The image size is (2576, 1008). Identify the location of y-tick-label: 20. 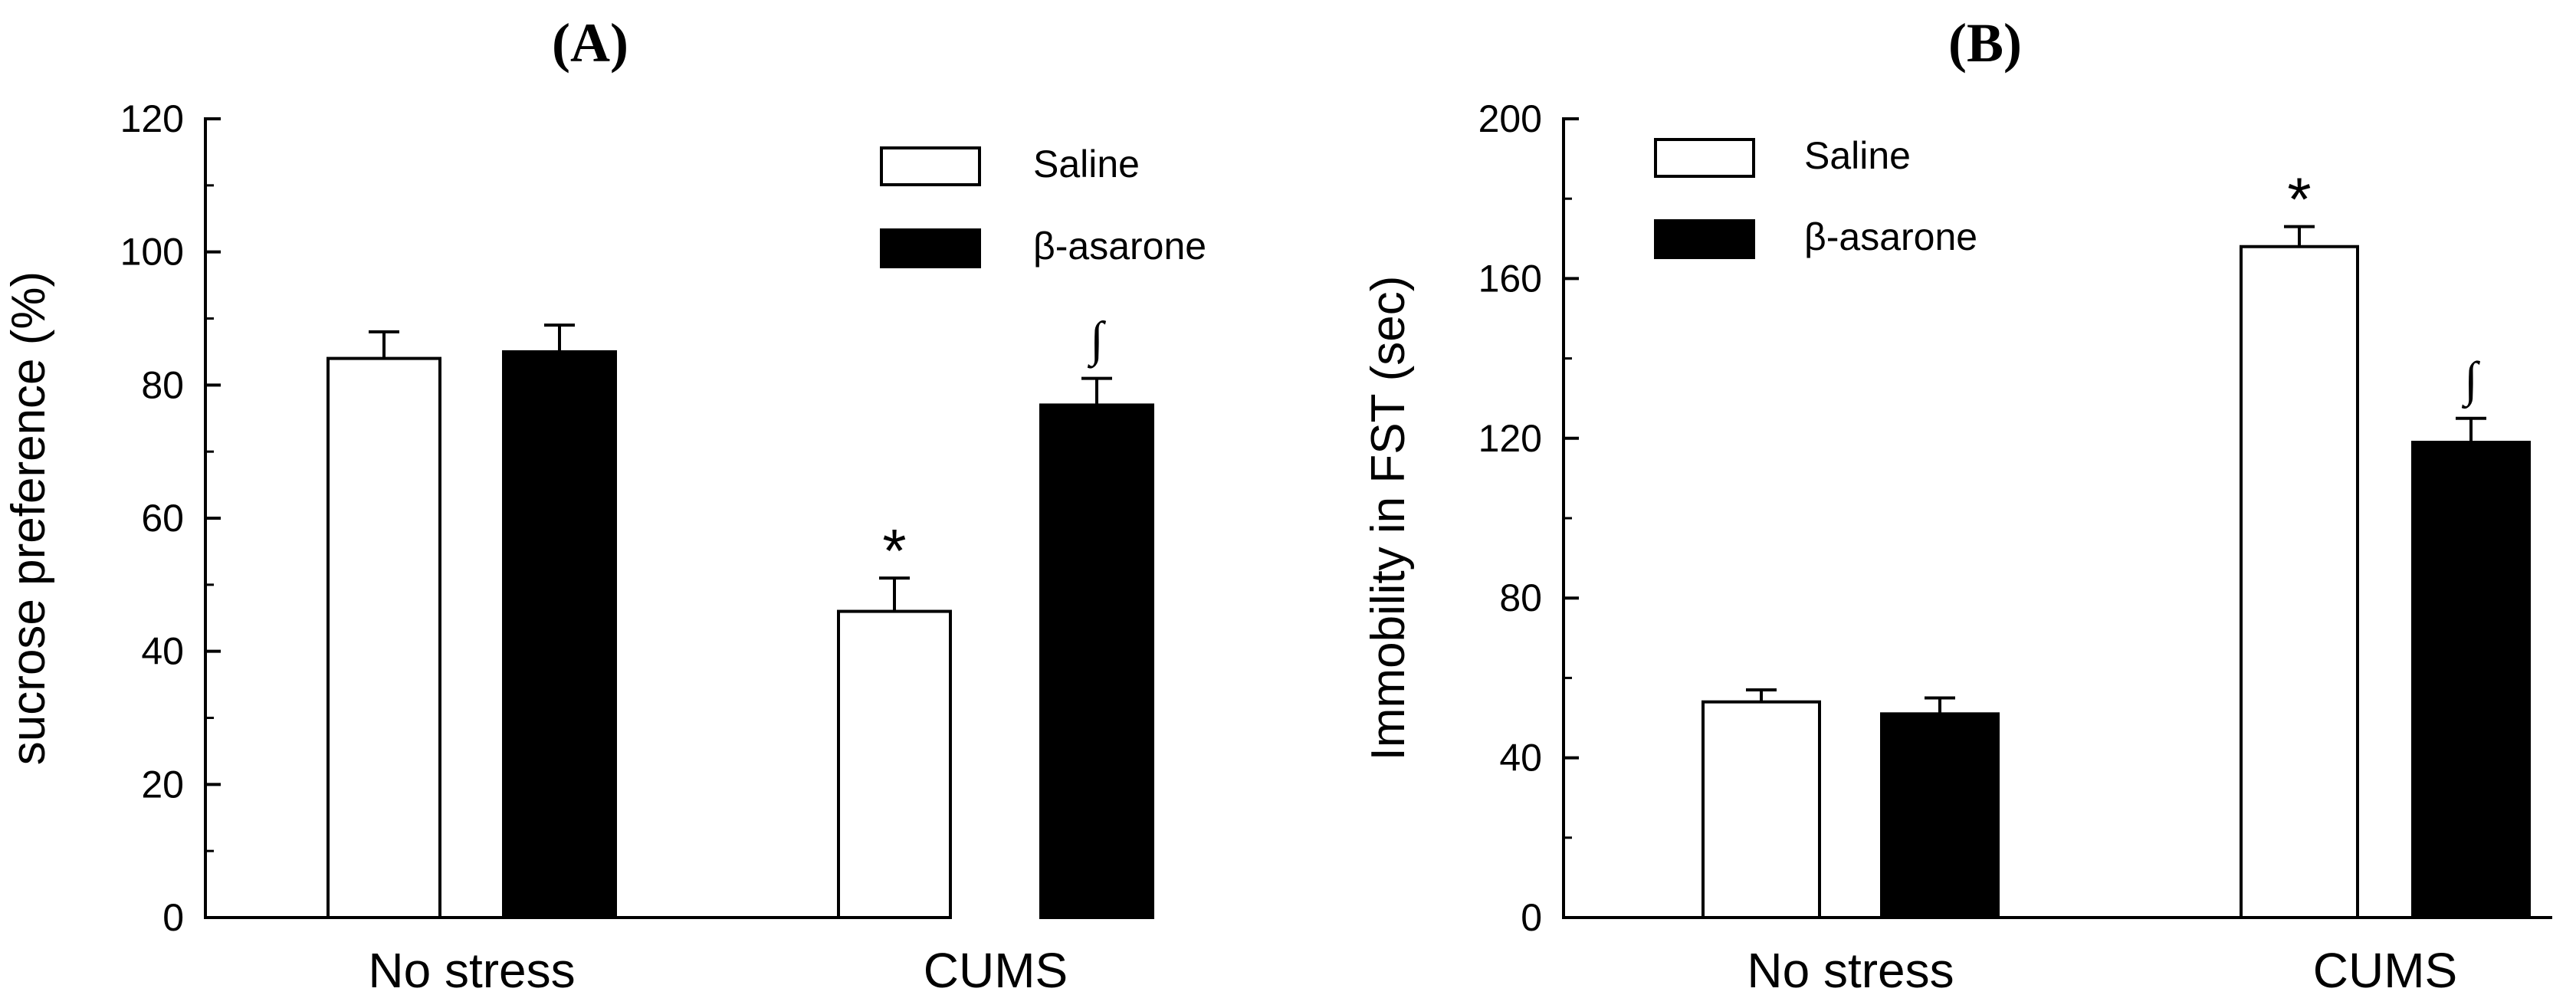
(162, 784).